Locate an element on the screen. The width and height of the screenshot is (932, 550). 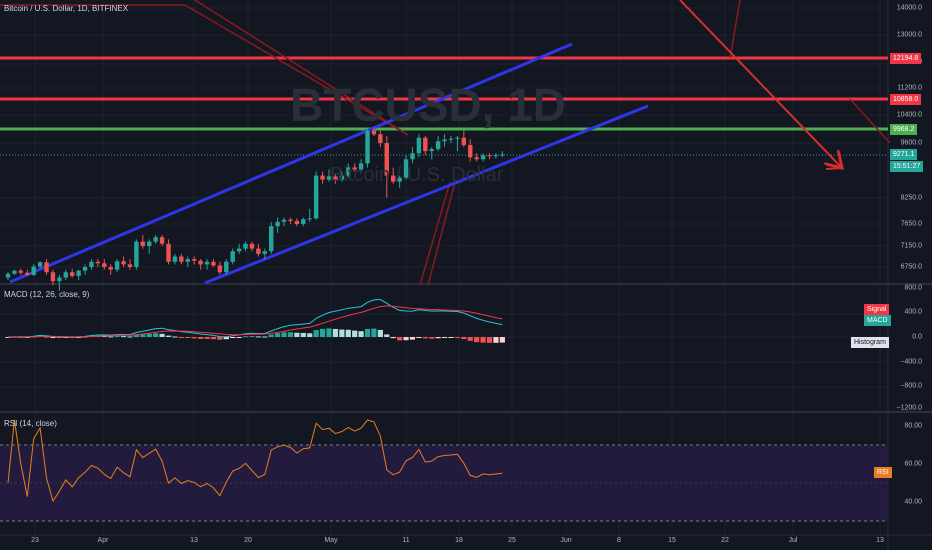
price-tick: 9600.0 is located at coordinates (911, 143).